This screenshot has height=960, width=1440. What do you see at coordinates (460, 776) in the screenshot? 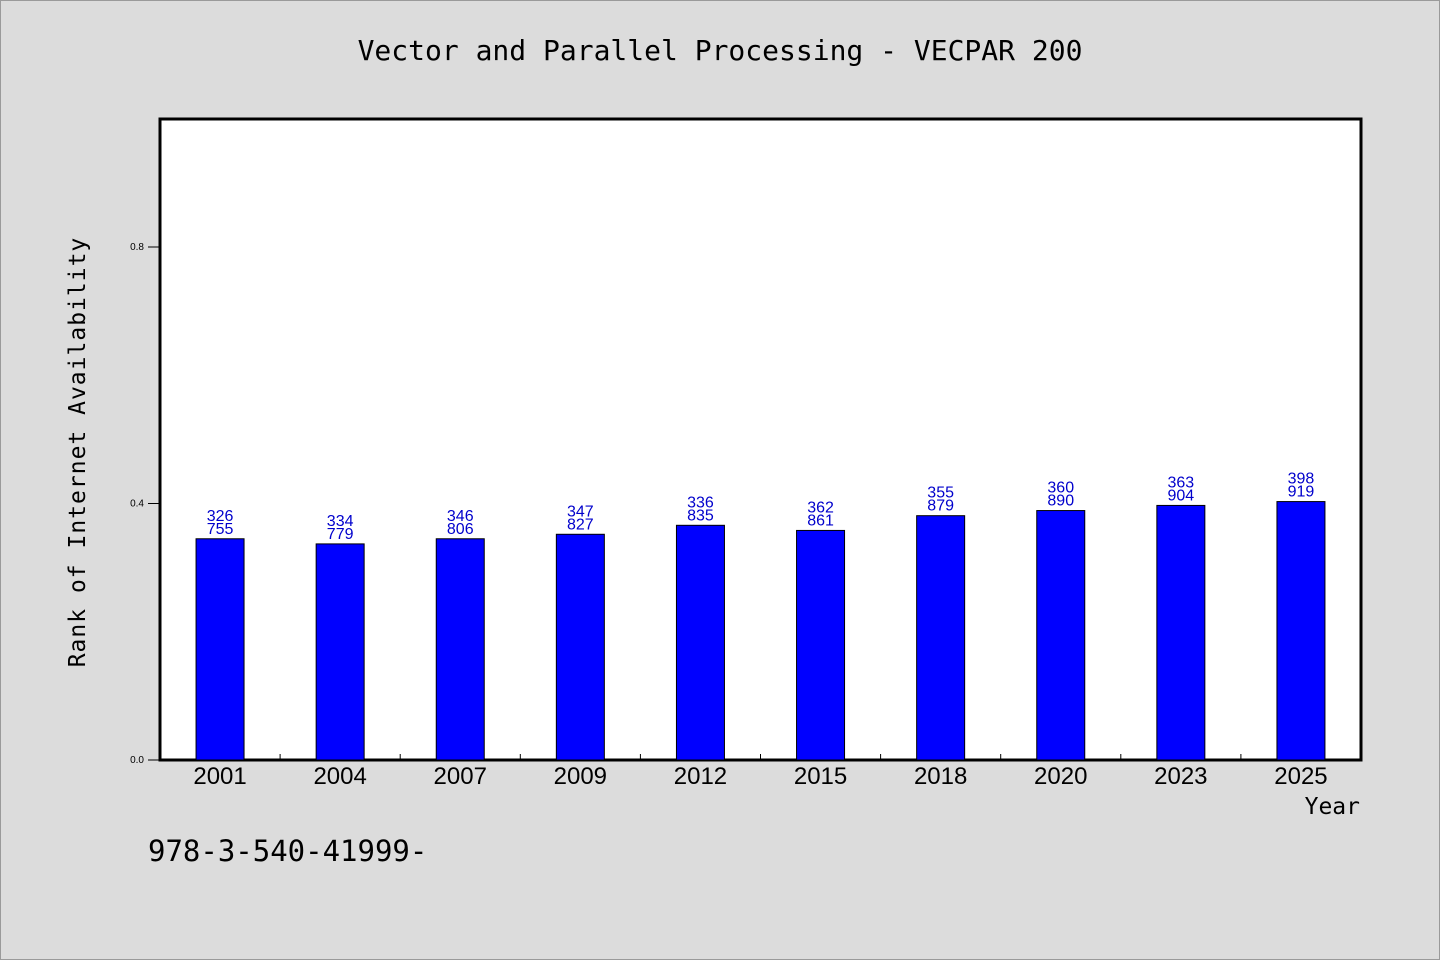
I see `x-tick-label: 2007` at bounding box center [460, 776].